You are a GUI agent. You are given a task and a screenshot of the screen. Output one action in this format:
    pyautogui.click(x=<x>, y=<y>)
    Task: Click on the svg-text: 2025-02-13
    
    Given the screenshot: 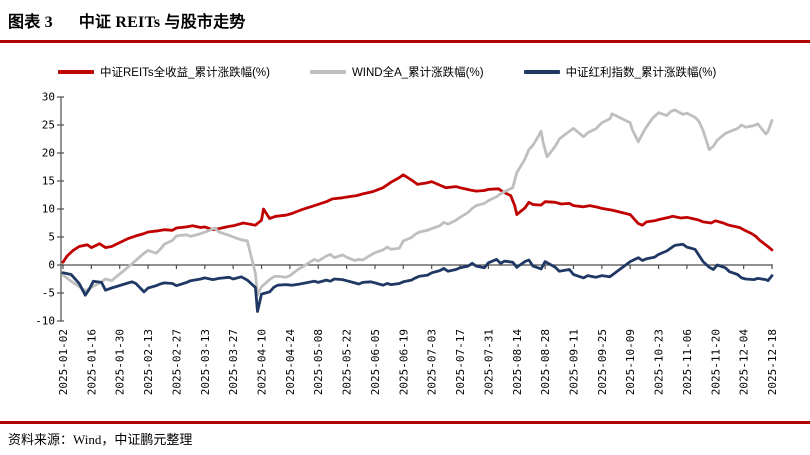 What is the action you would take?
    pyautogui.click(x=148, y=362)
    